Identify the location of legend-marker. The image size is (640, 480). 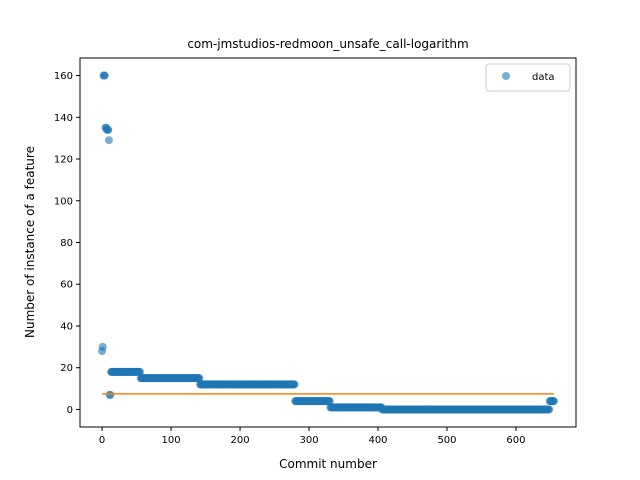
(506, 76).